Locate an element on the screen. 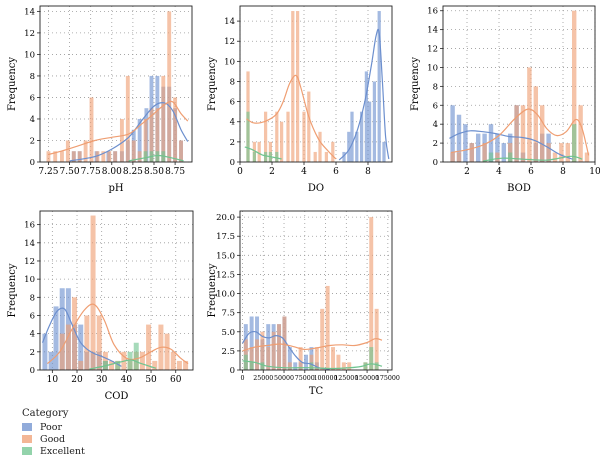 This screenshot has height=459, width=600. x-tick-label: 25000 is located at coordinates (263, 378).